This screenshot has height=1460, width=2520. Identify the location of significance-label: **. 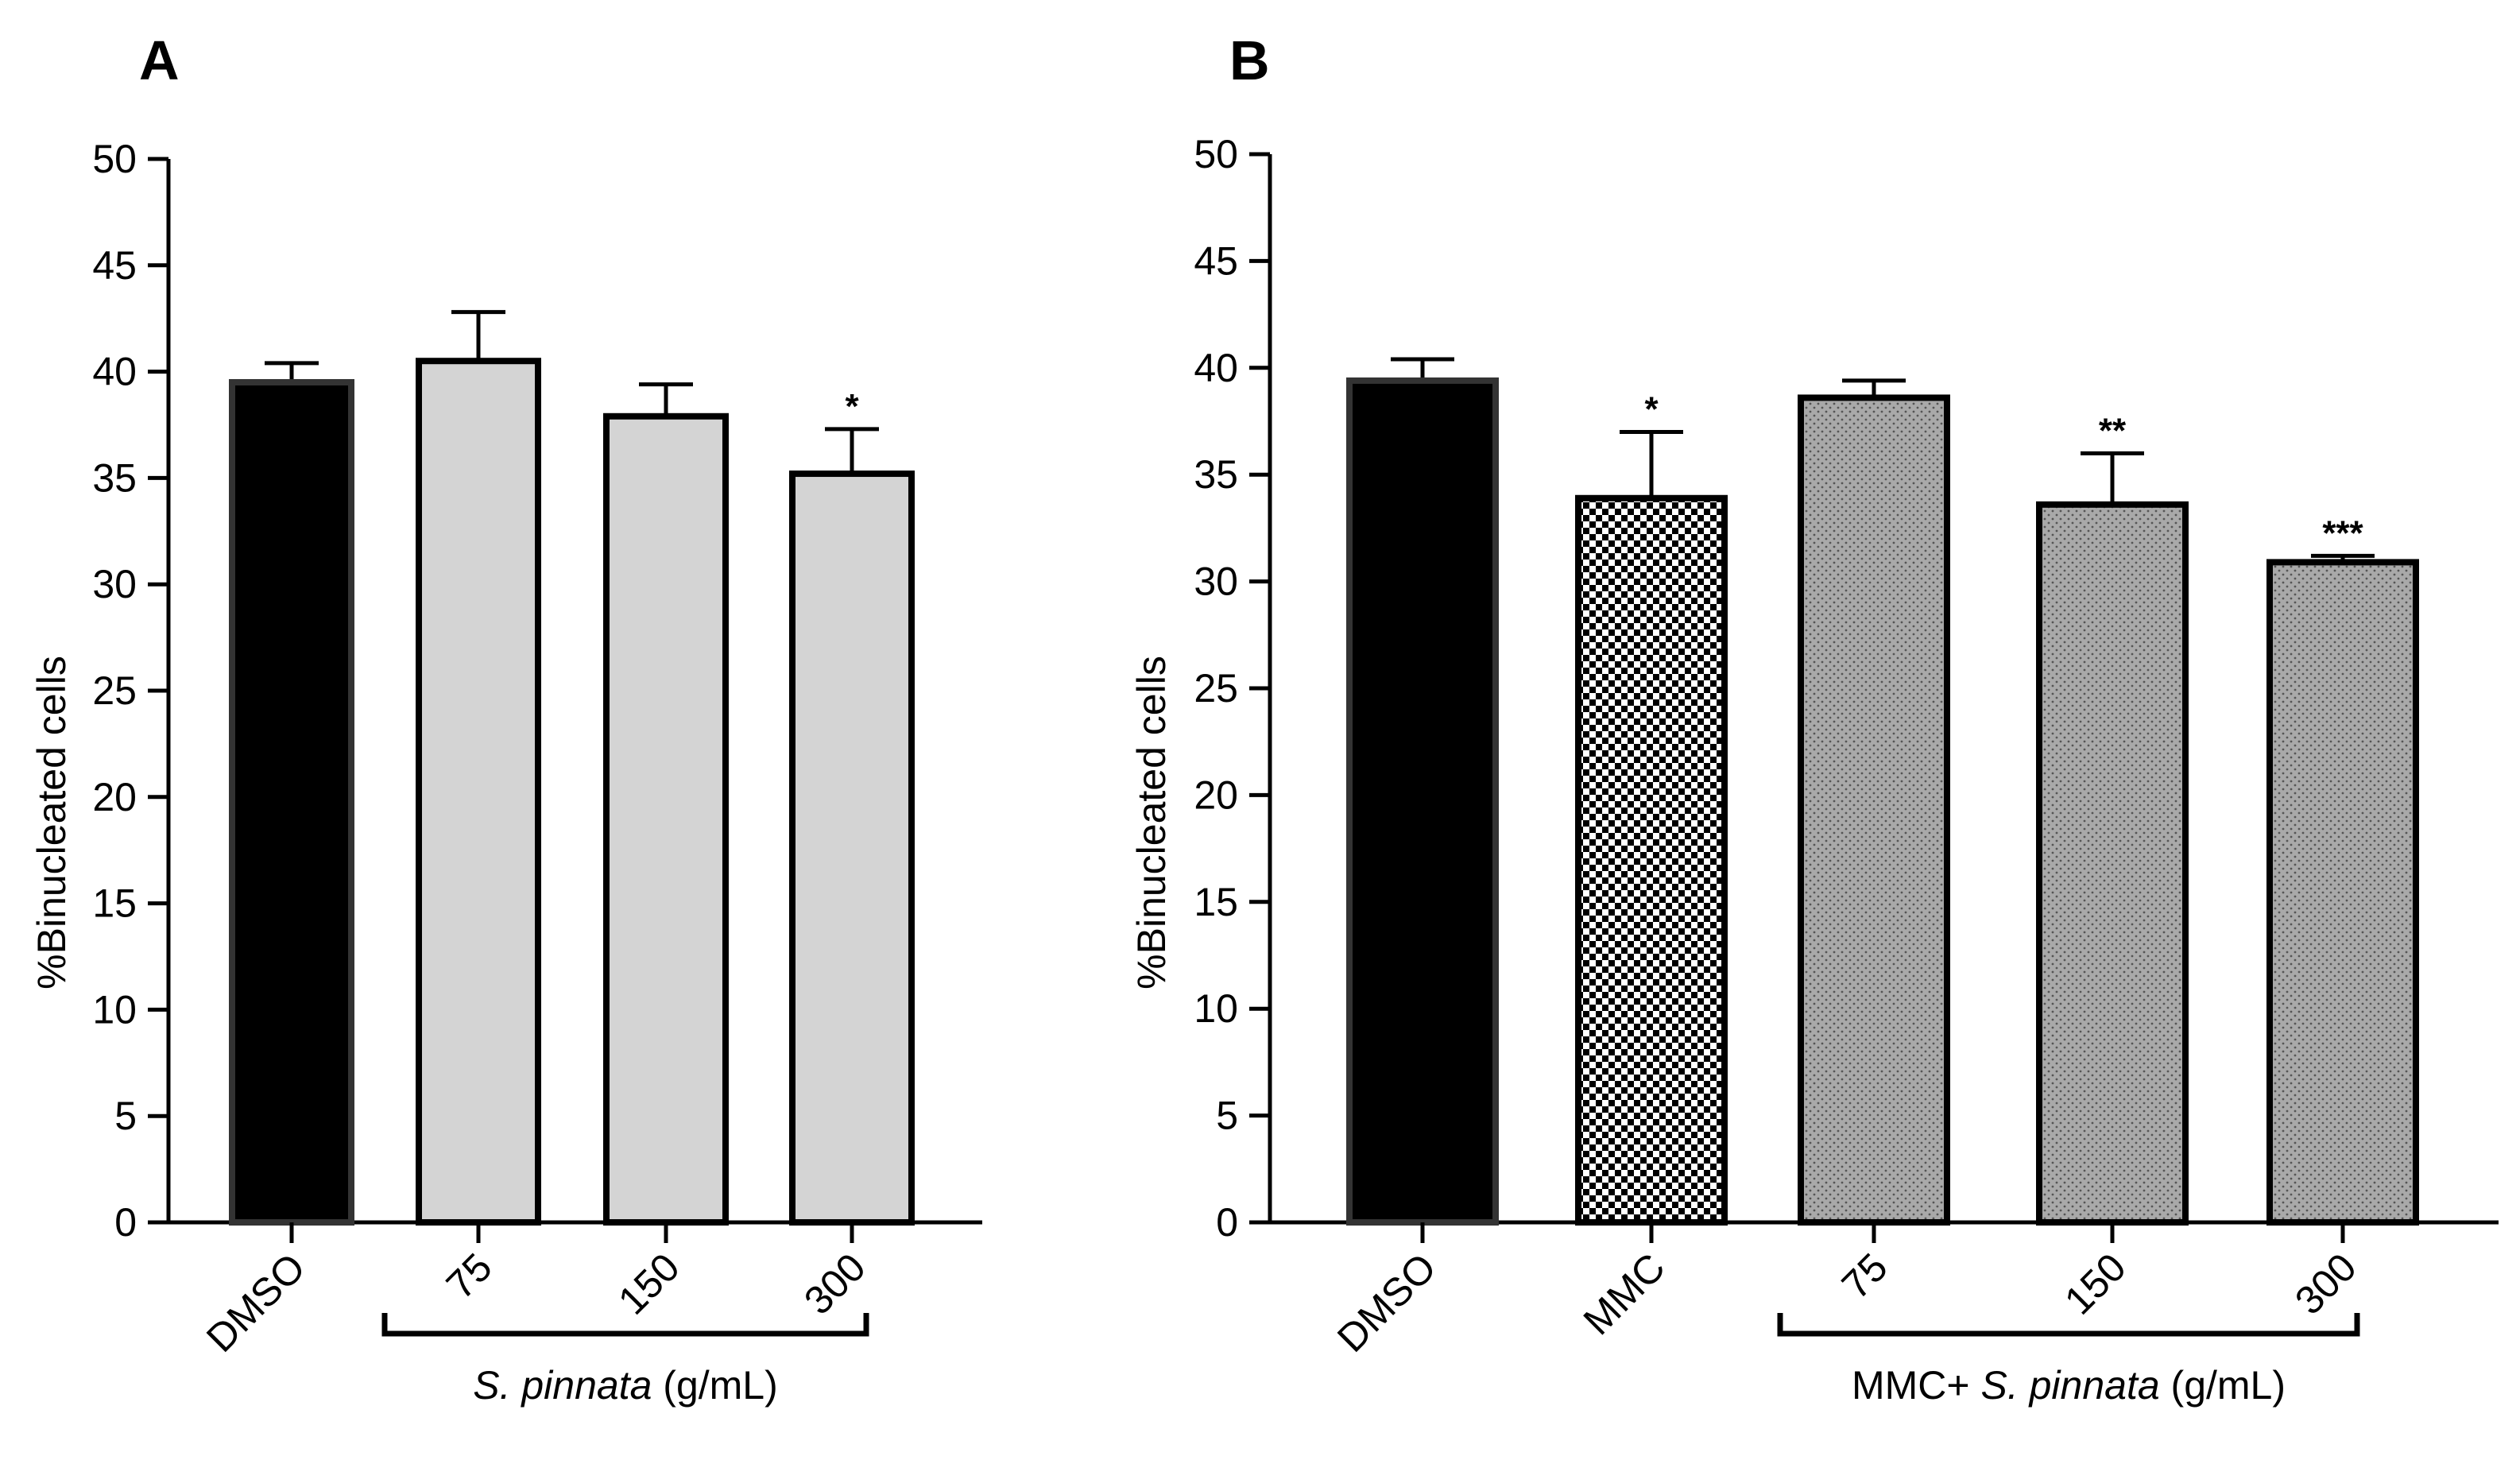
(2113, 430).